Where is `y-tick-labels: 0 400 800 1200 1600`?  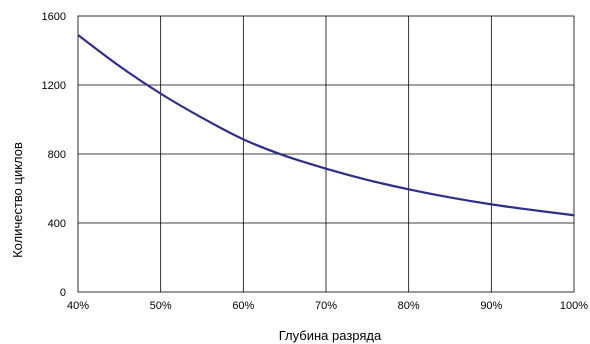
y-tick-labels: 0 400 800 1200 1600 is located at coordinates (54, 155).